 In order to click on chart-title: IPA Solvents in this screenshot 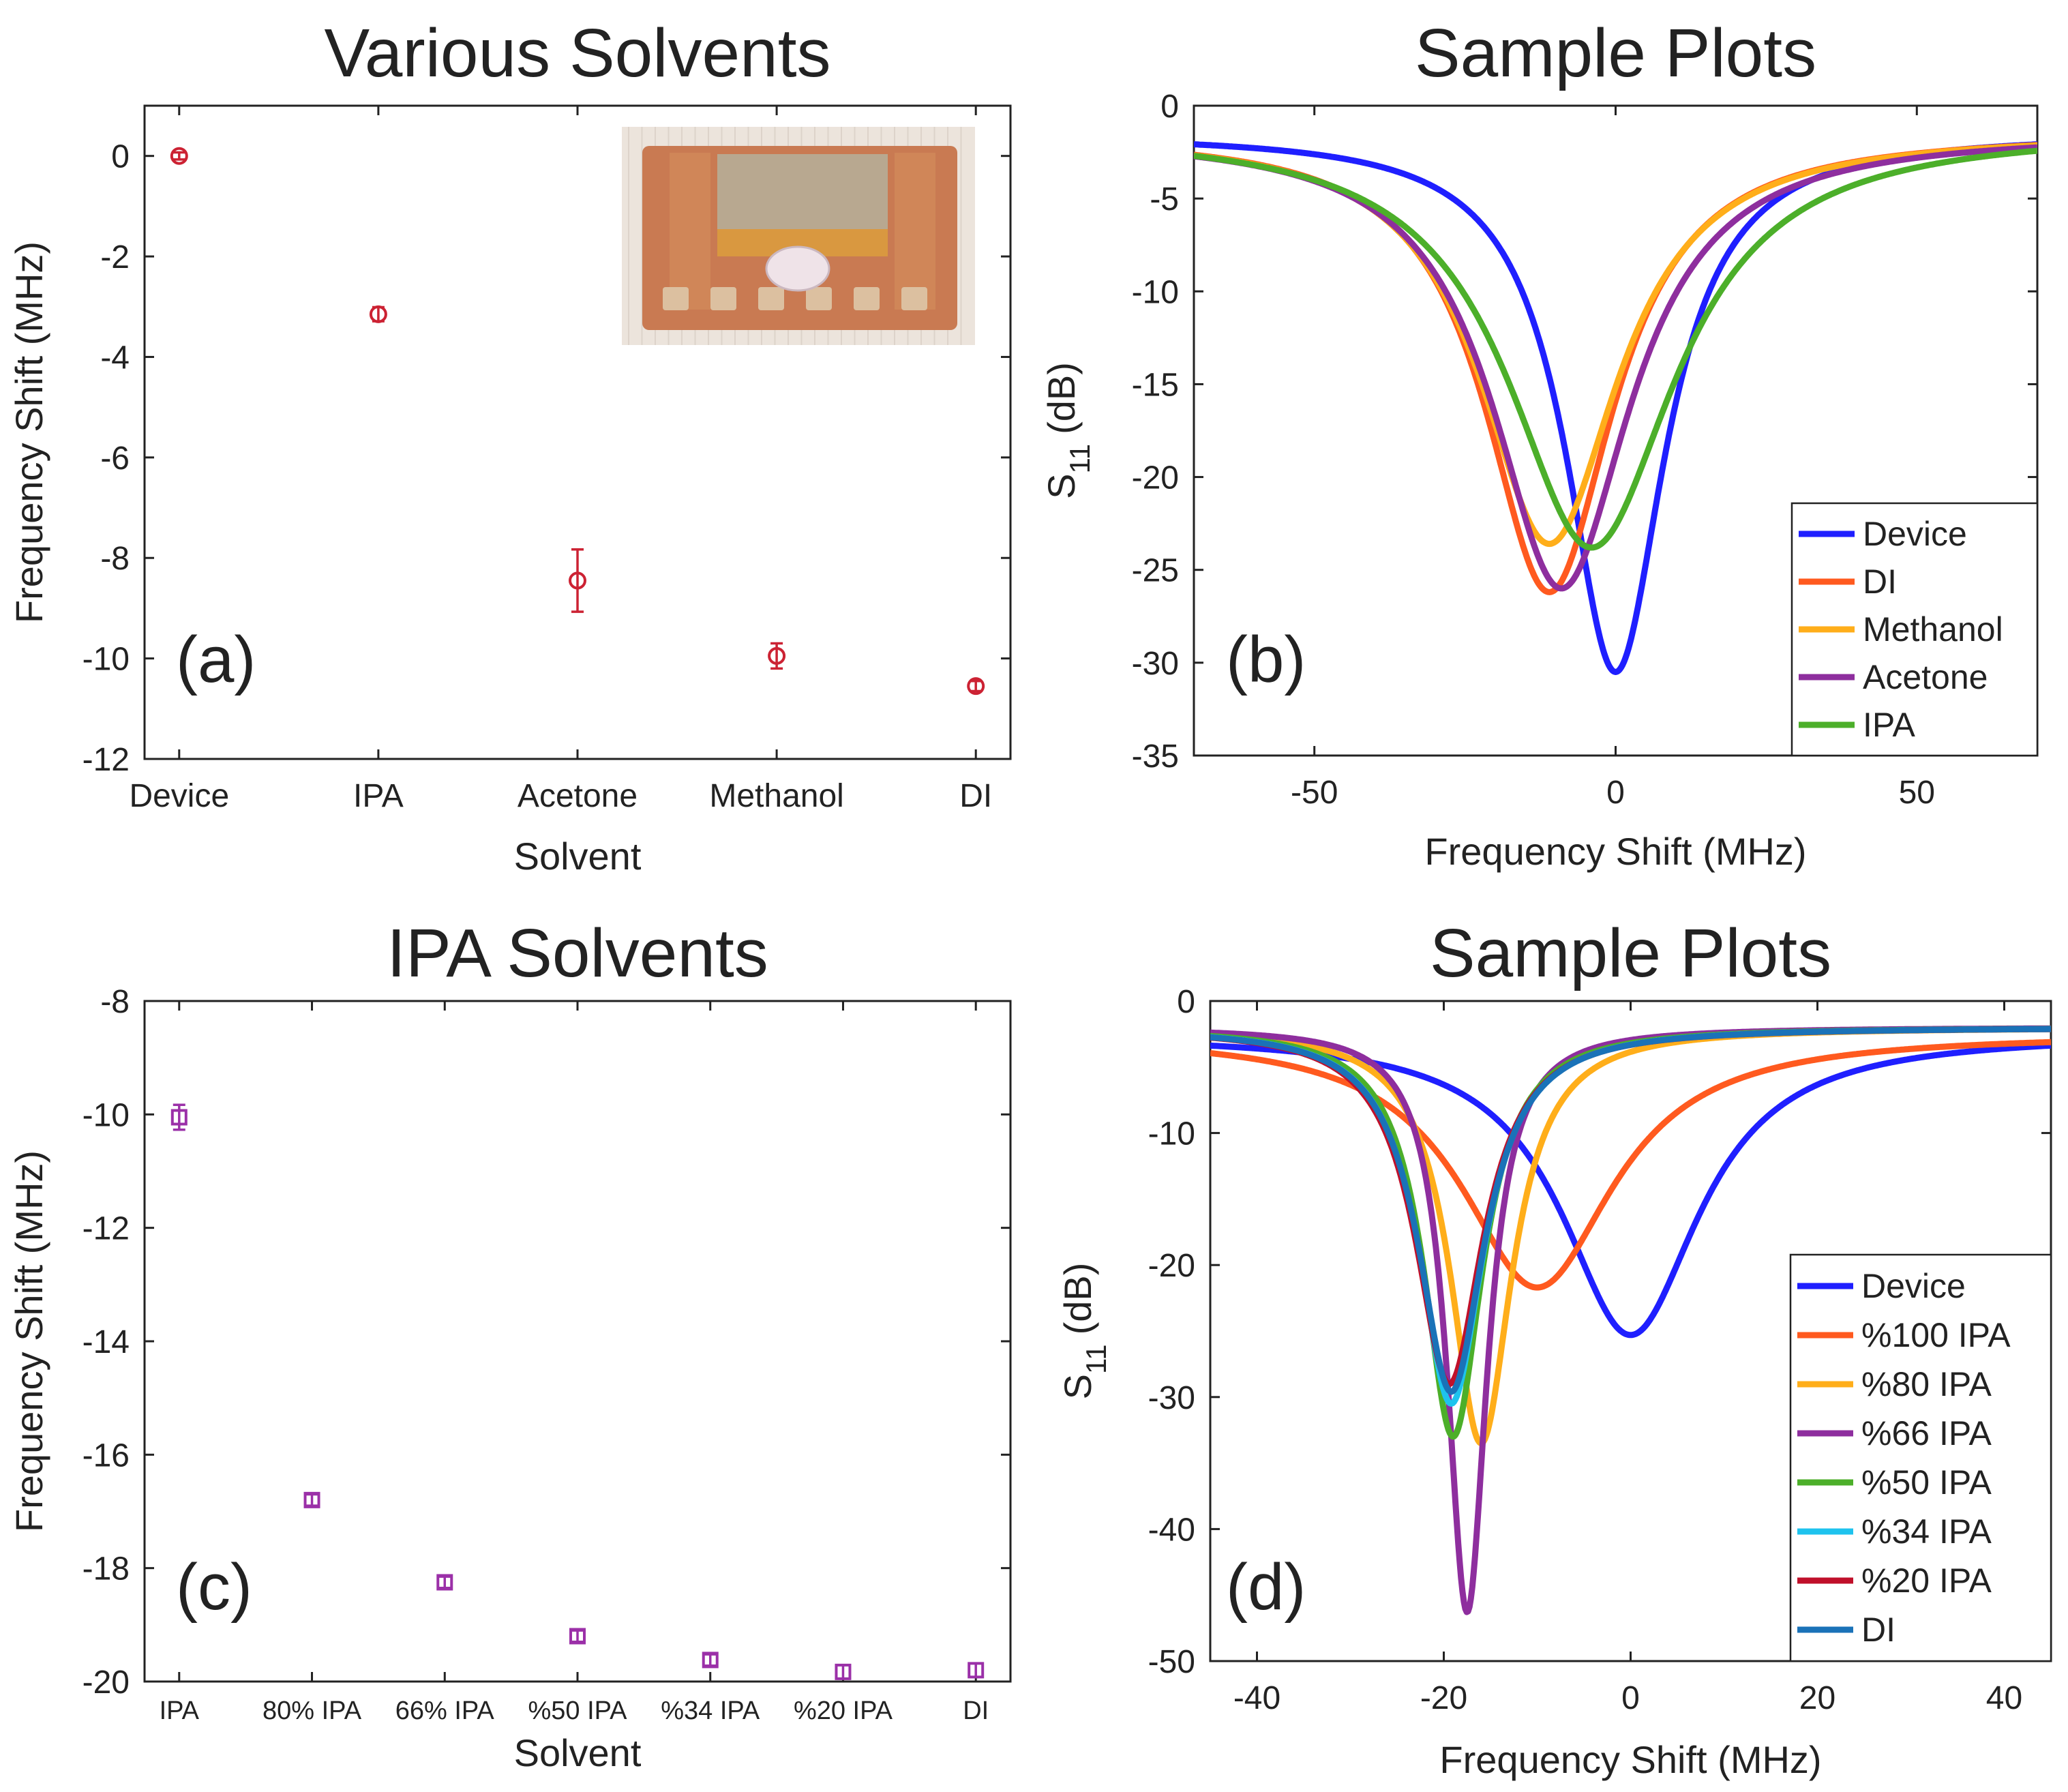, I will do `click(577, 953)`.